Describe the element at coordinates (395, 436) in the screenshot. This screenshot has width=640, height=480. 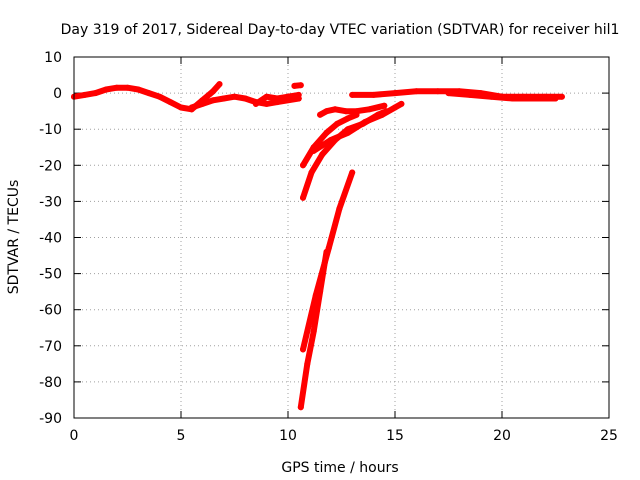
I see `x-tick-label: 15` at that location.